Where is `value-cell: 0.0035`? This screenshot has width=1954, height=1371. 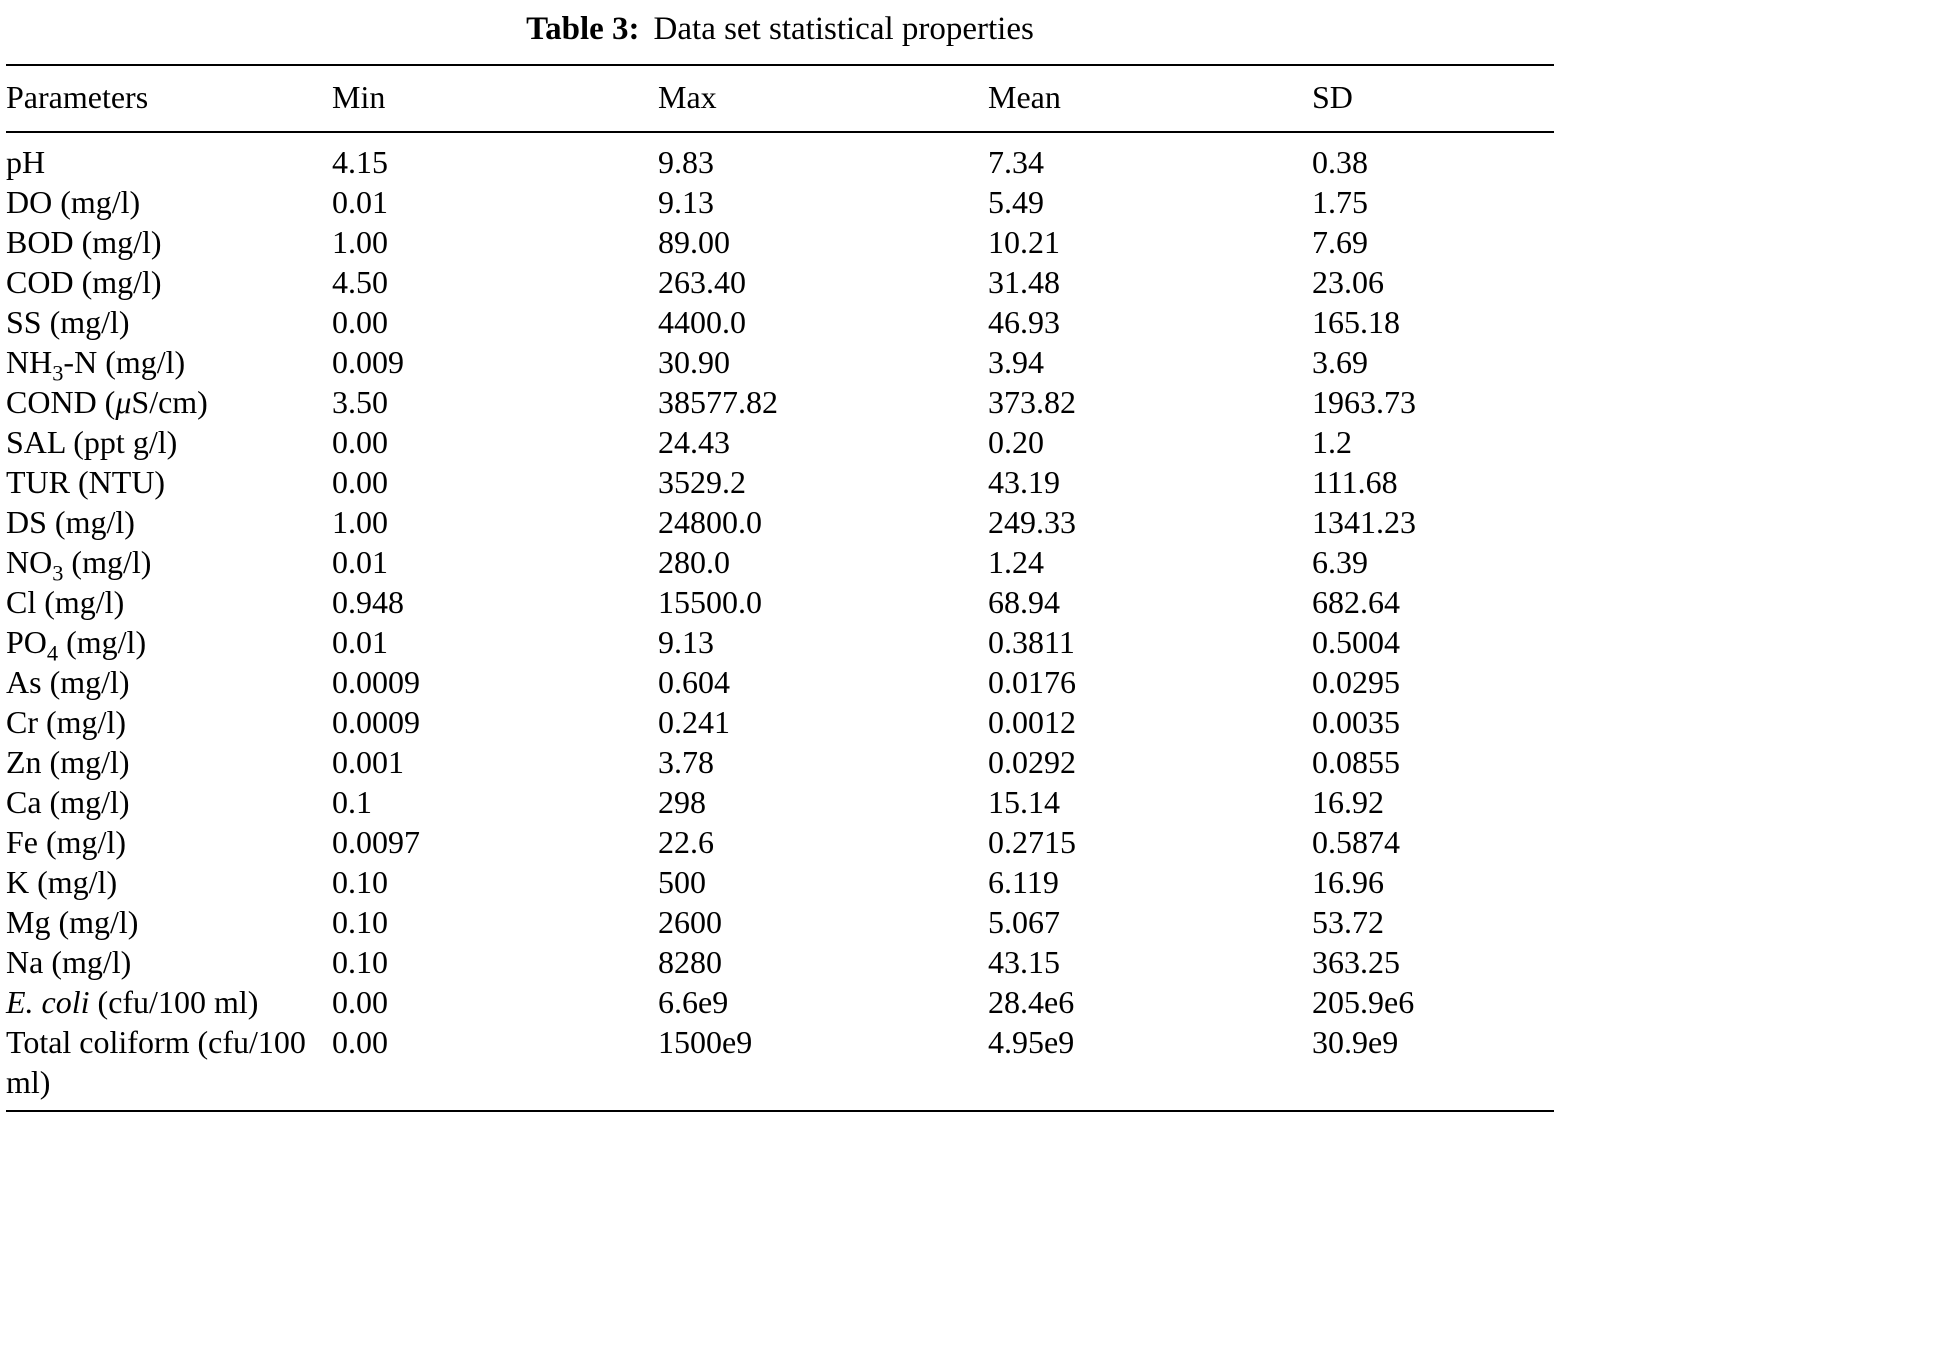
value-cell: 0.0035 is located at coordinates (1356, 722).